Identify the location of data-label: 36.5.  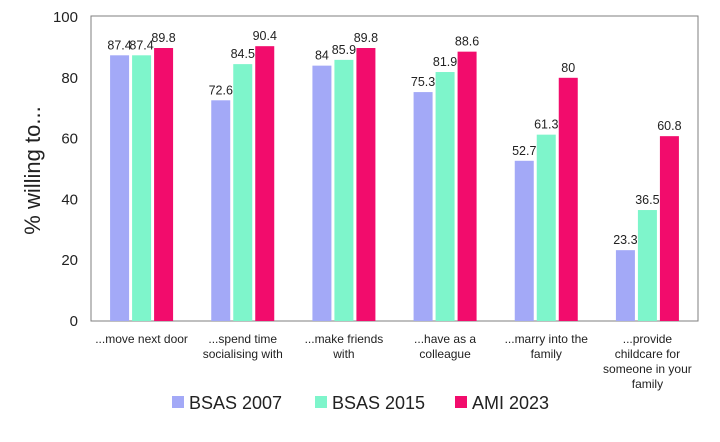
(647, 200).